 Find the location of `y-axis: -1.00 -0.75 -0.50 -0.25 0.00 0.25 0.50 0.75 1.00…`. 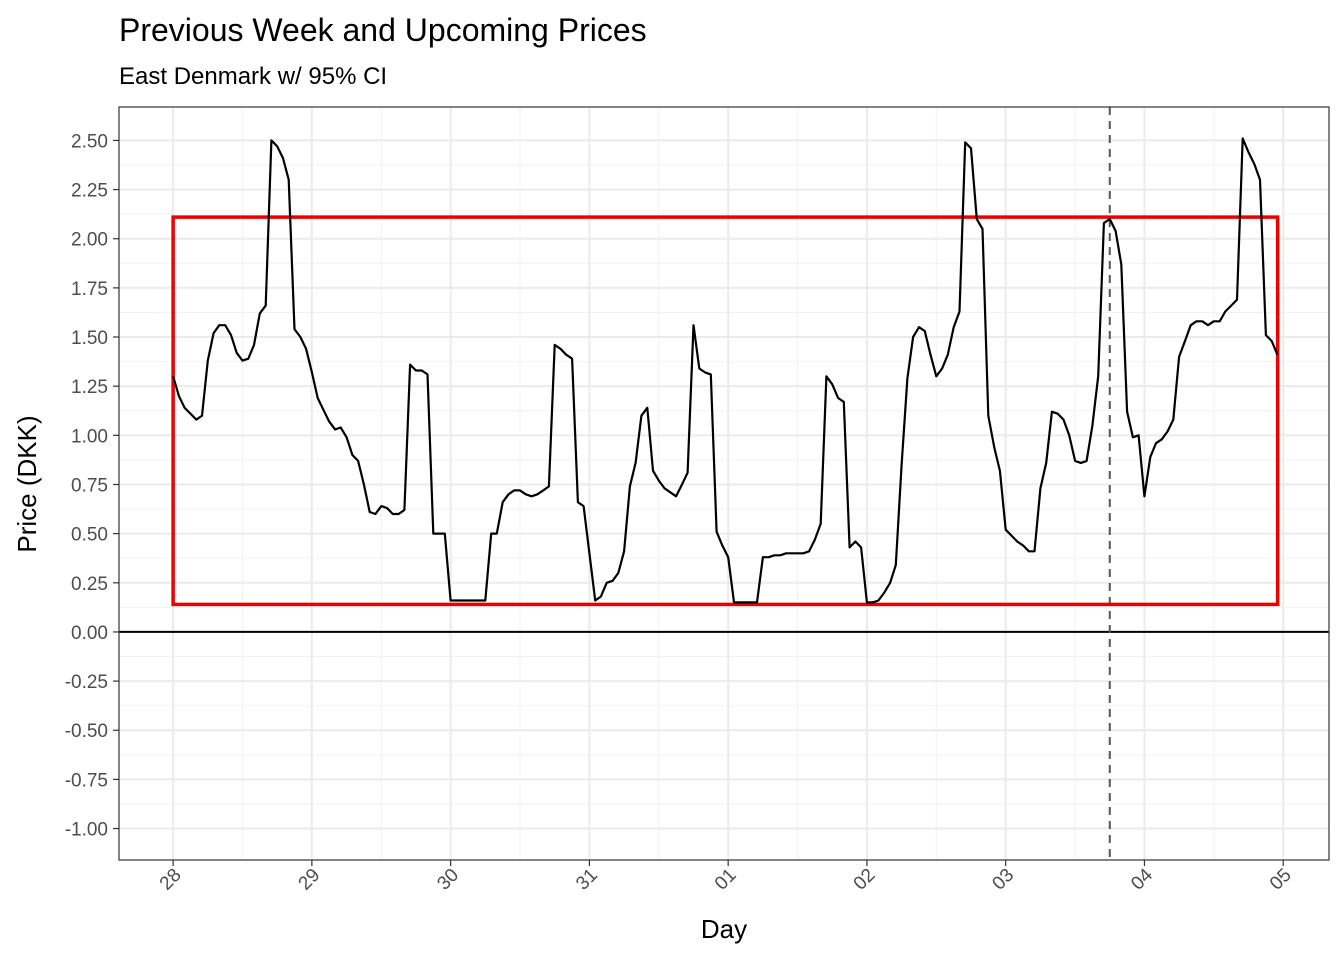

y-axis: -1.00 -0.75 -0.50 -0.25 0.00 0.25 0.50 0.75 1.00… is located at coordinates (92, 486).